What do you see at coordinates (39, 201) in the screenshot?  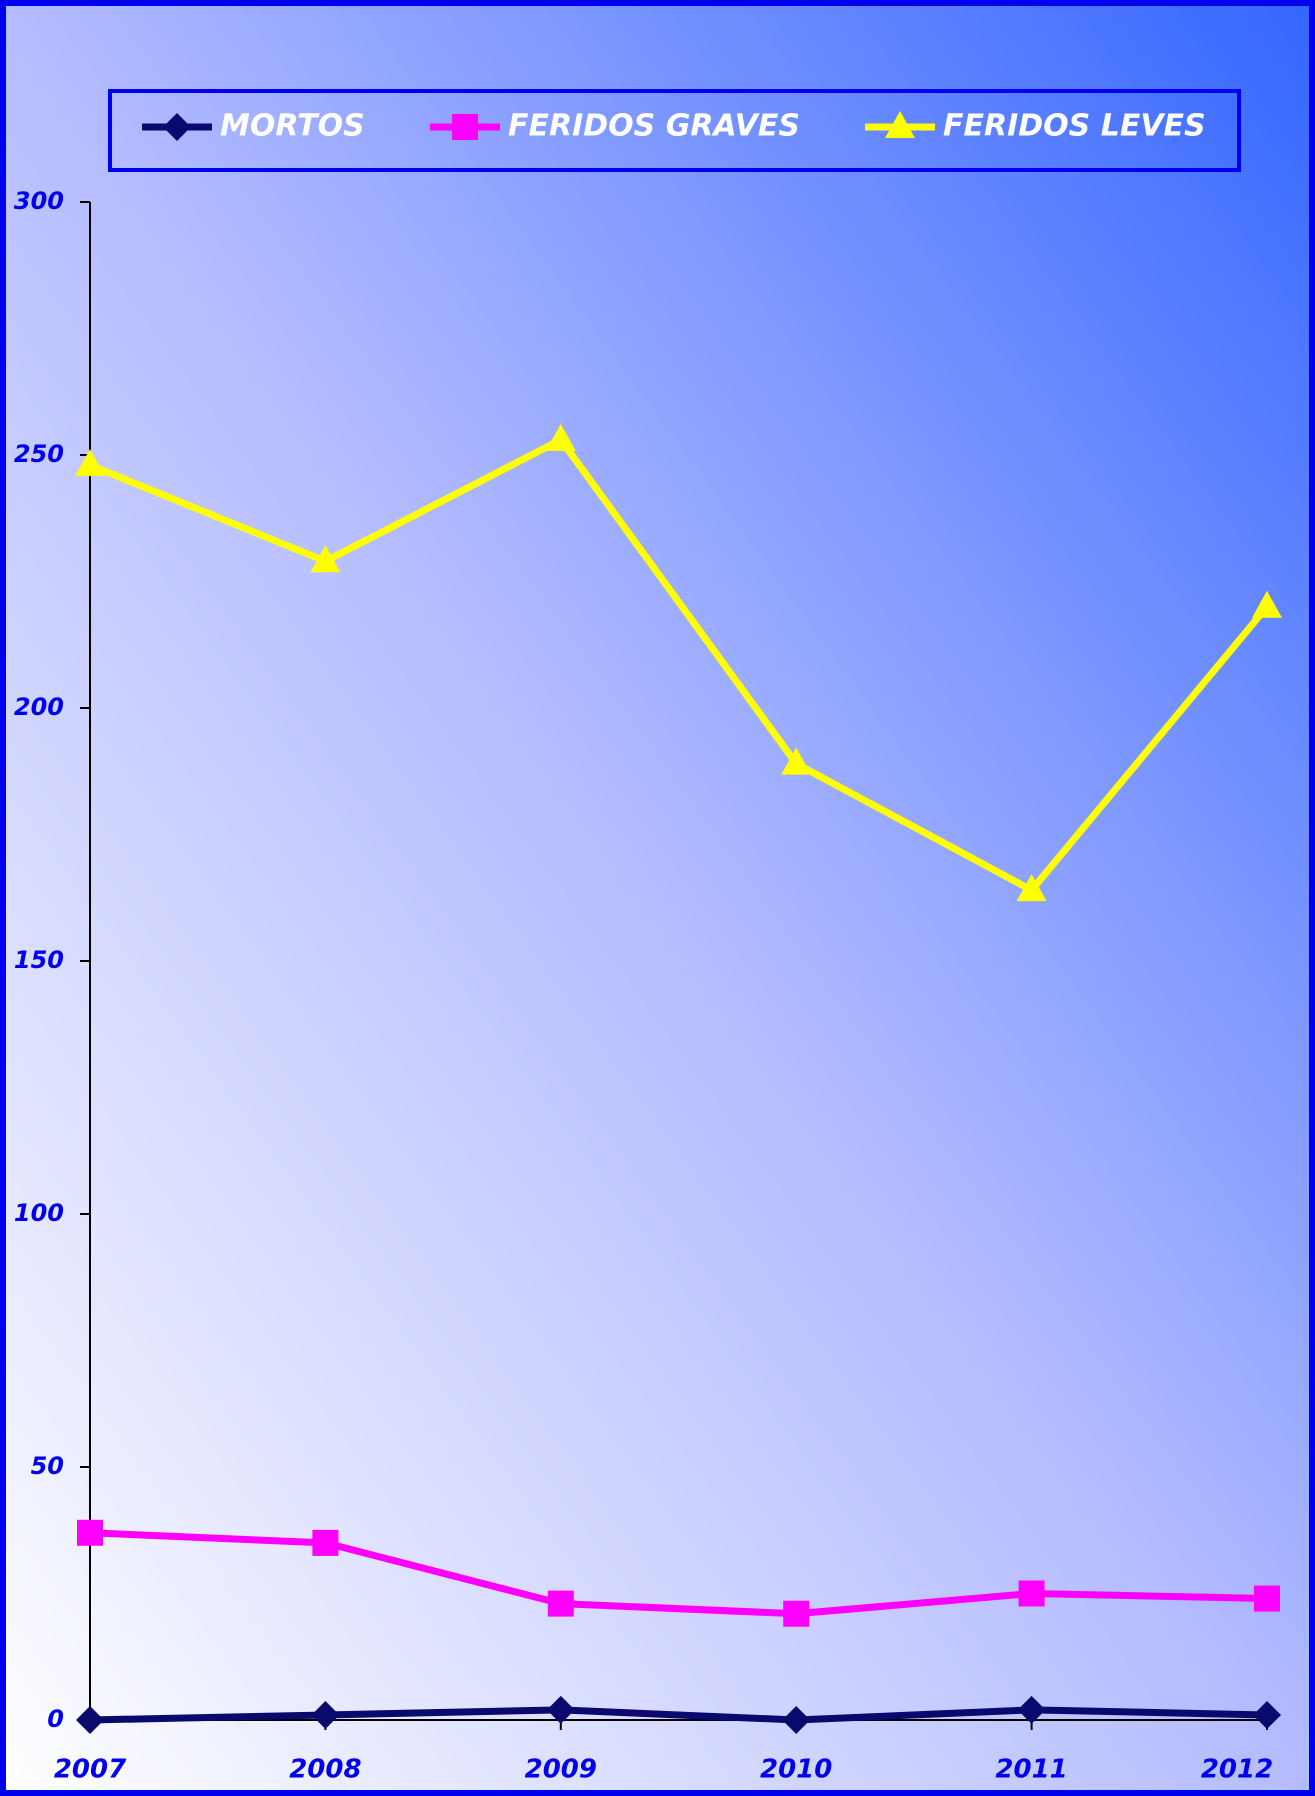 I see `y-tick-label: 300` at bounding box center [39, 201].